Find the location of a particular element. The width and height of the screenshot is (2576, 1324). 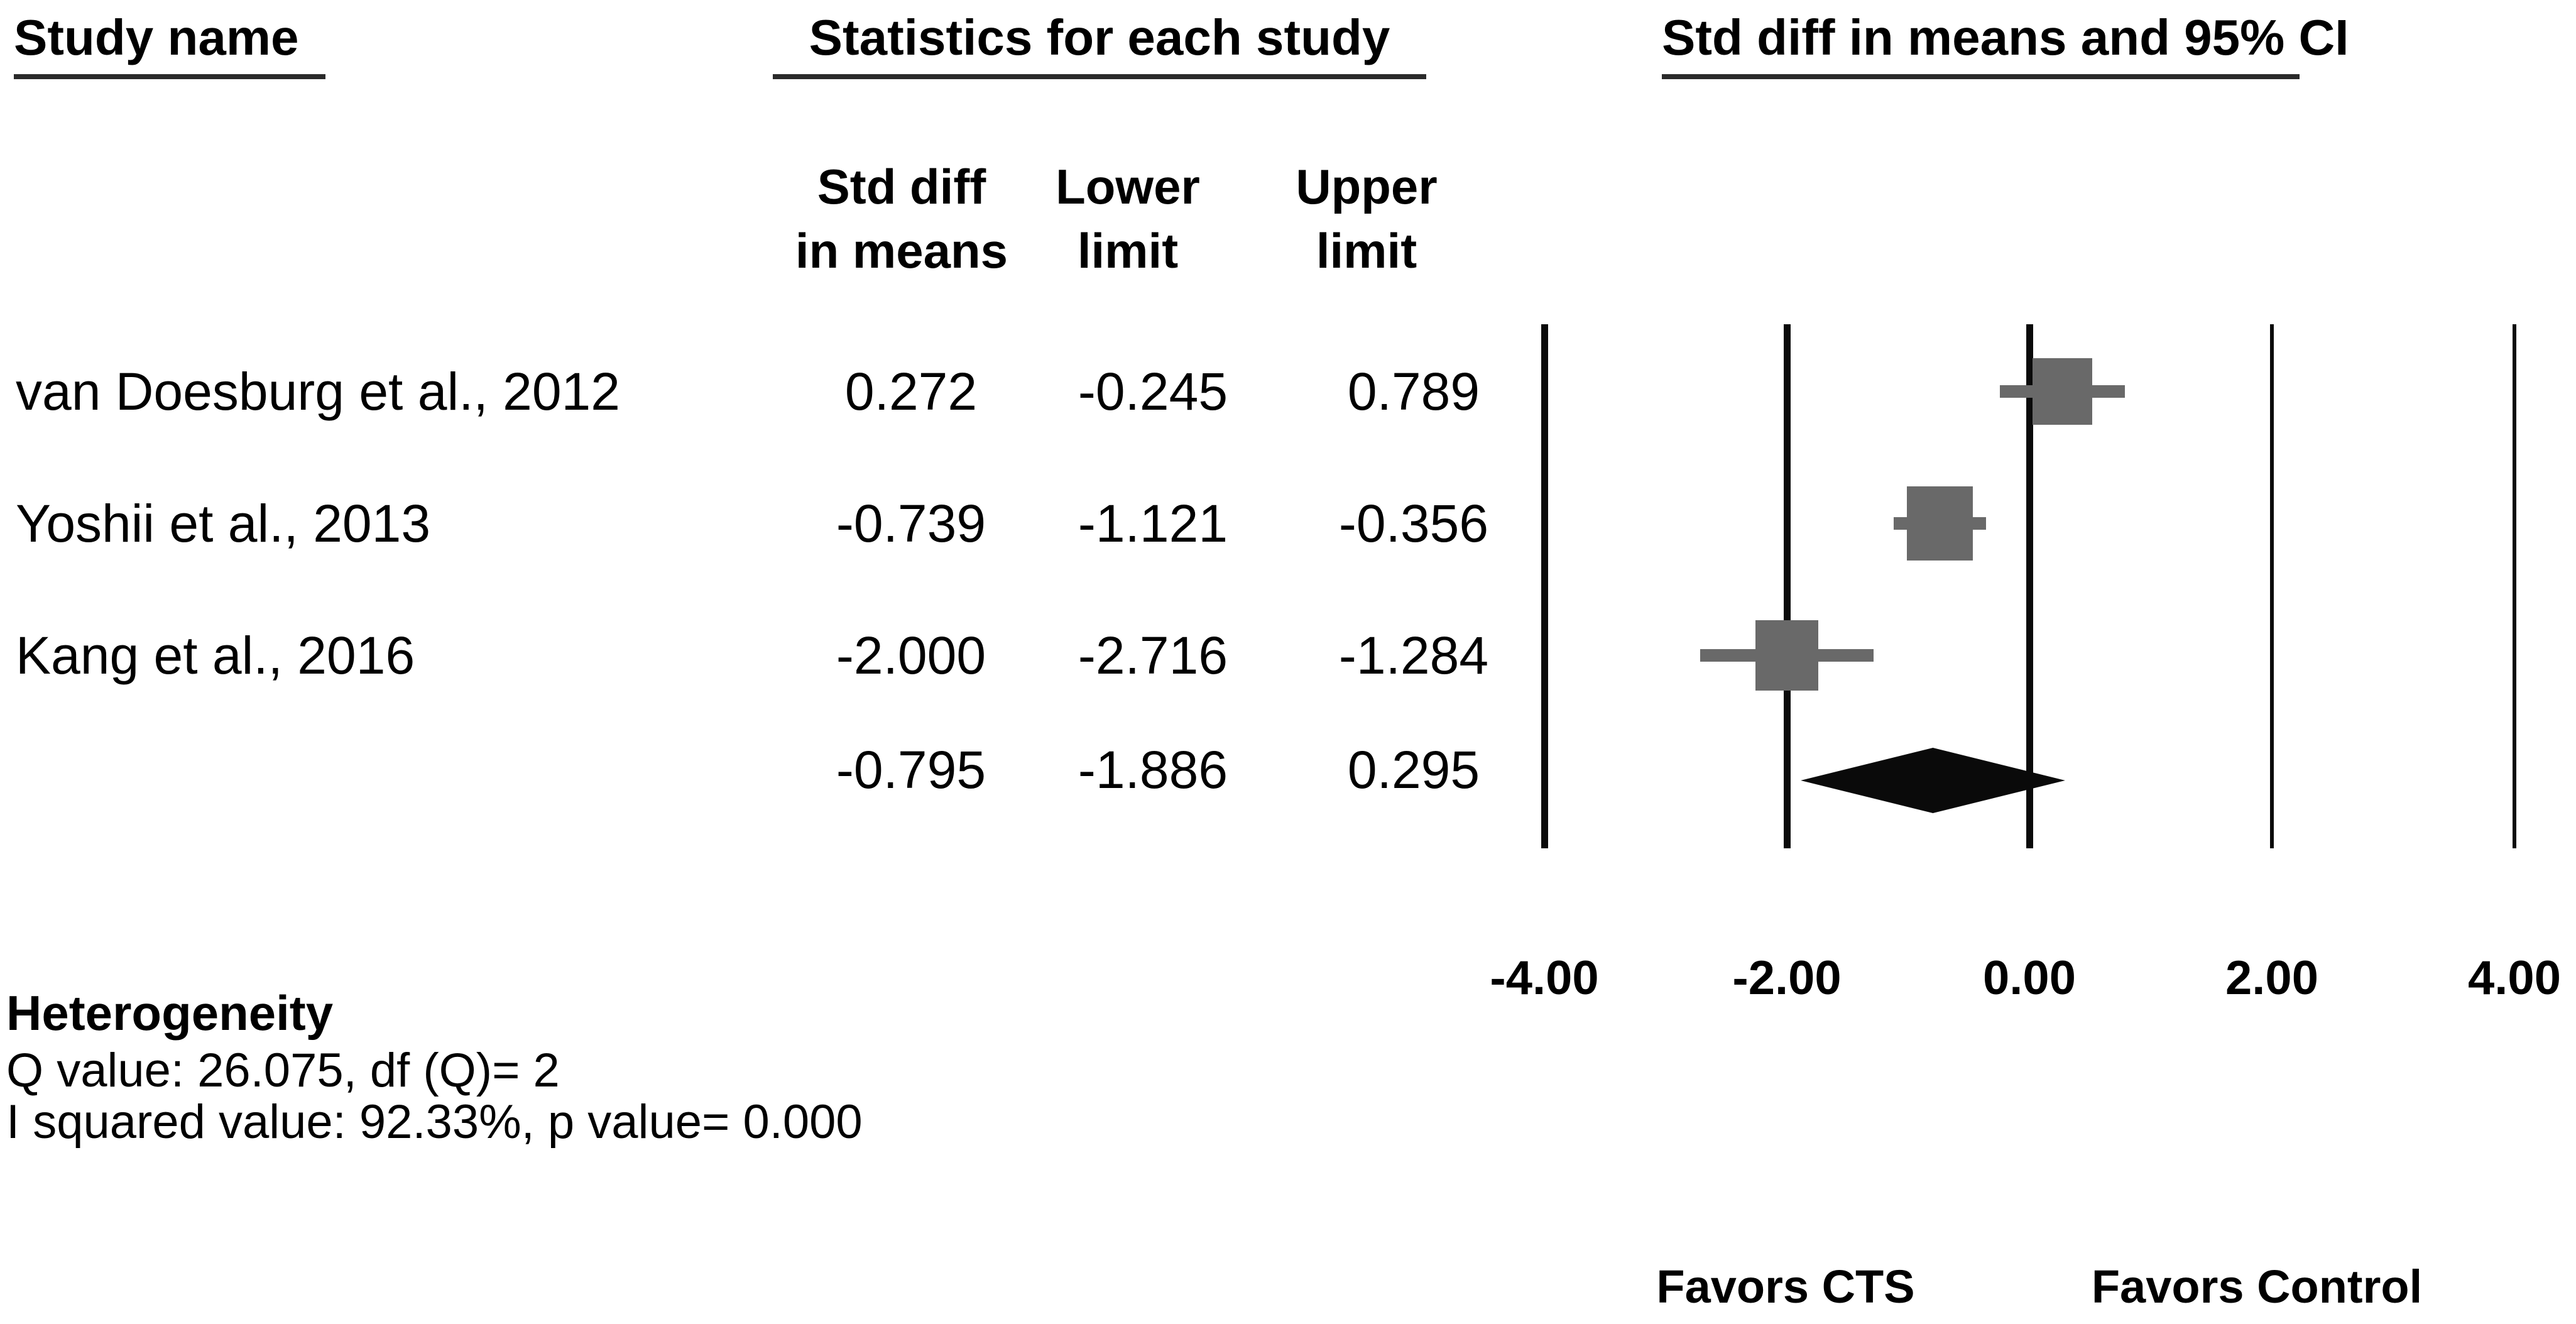

ci-plot-column-group-header: Std diff in means and 95% CI is located at coordinates (2005, 43).